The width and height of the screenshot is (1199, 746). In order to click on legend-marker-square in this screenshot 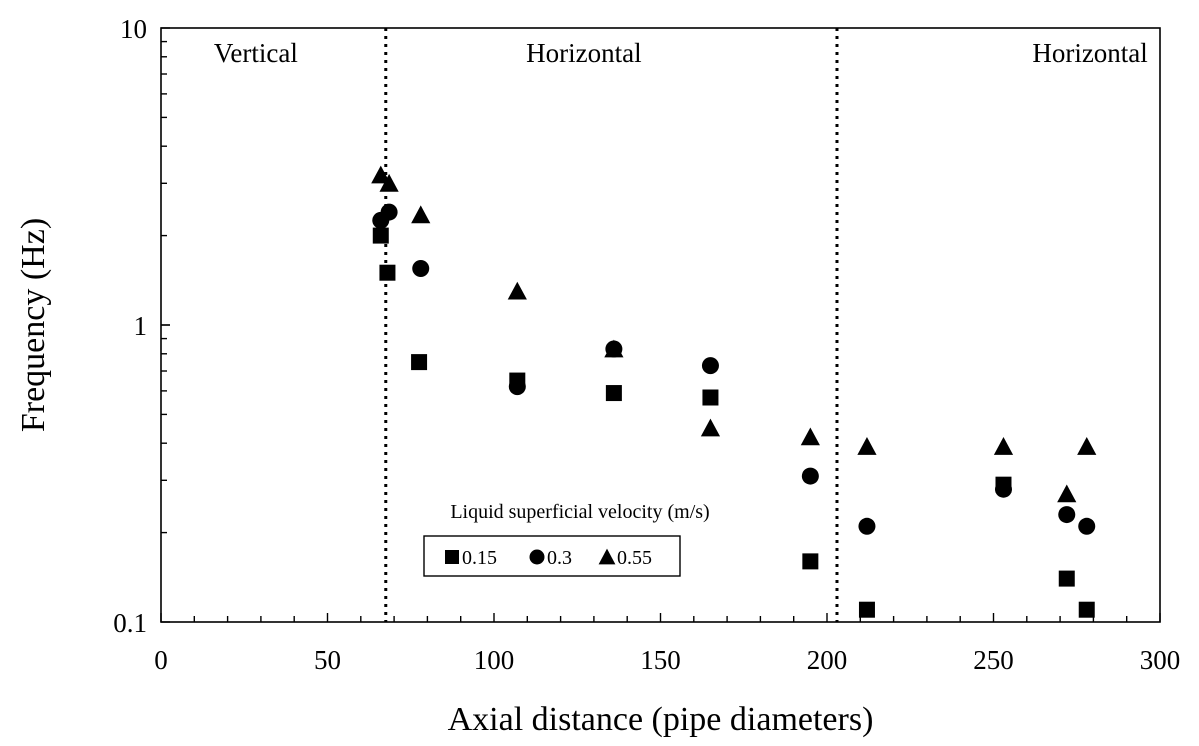, I will do `click(452, 557)`.